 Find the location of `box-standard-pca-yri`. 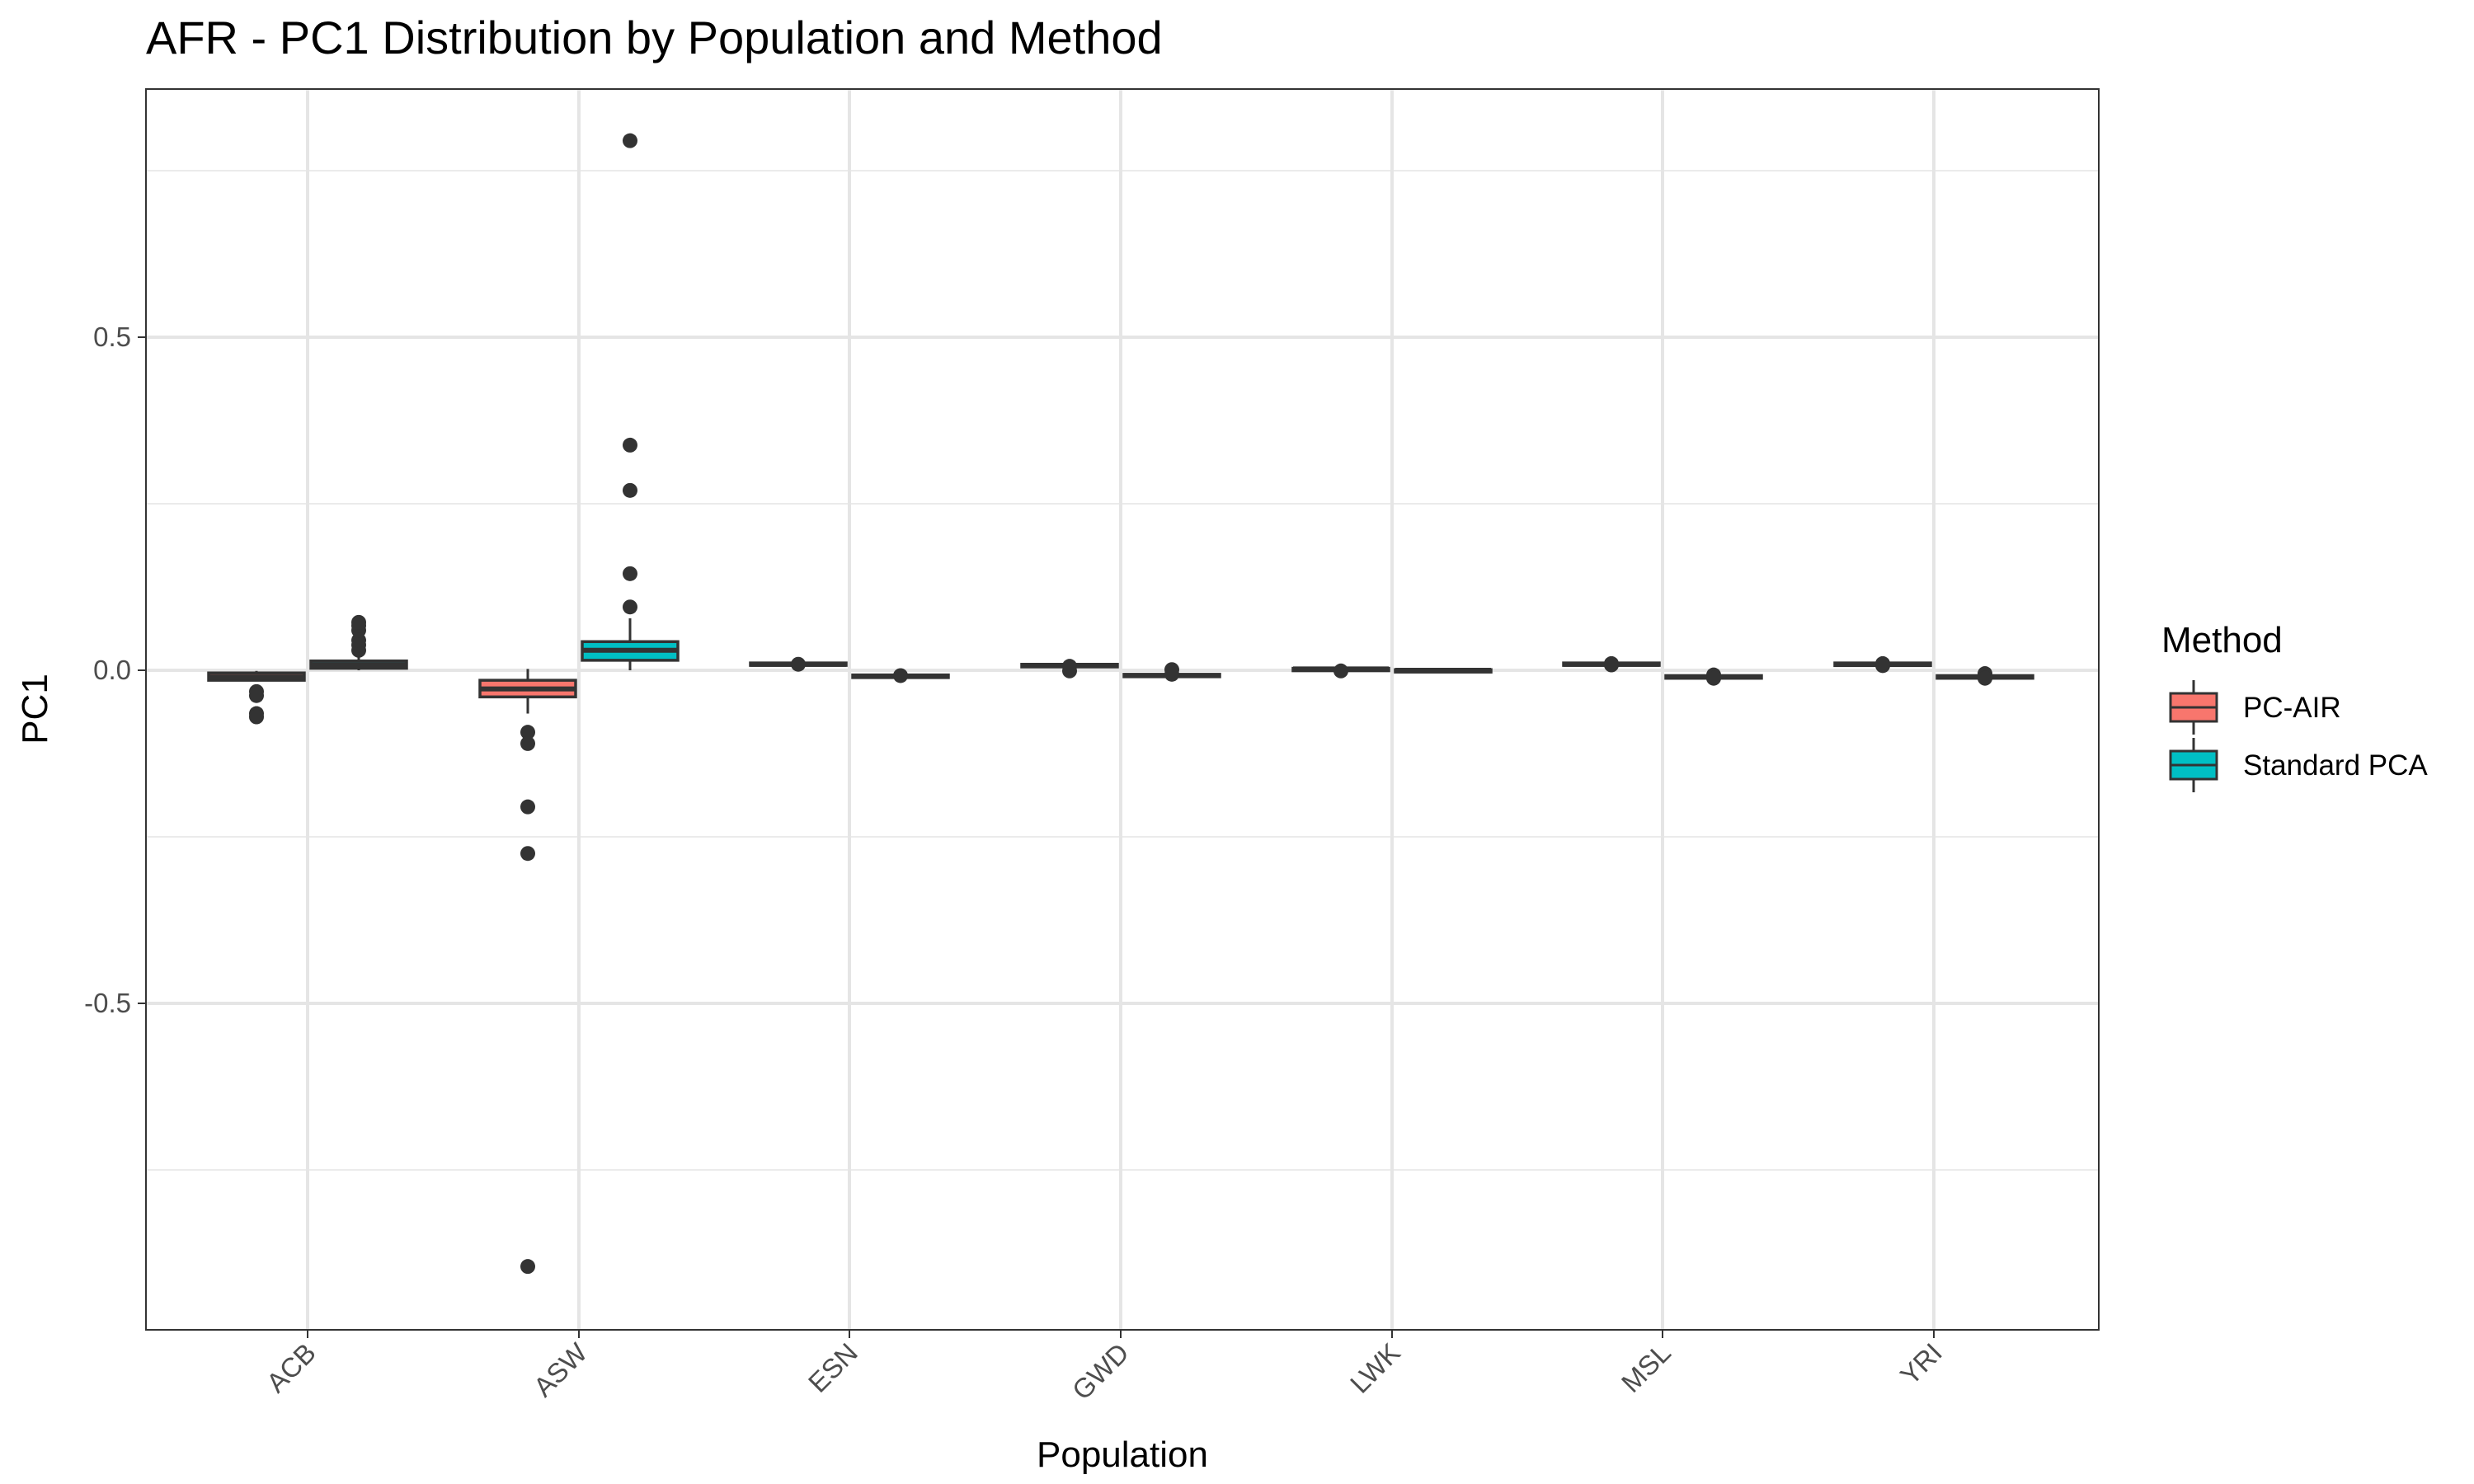

box-standard-pca-yri is located at coordinates (1984, 676).